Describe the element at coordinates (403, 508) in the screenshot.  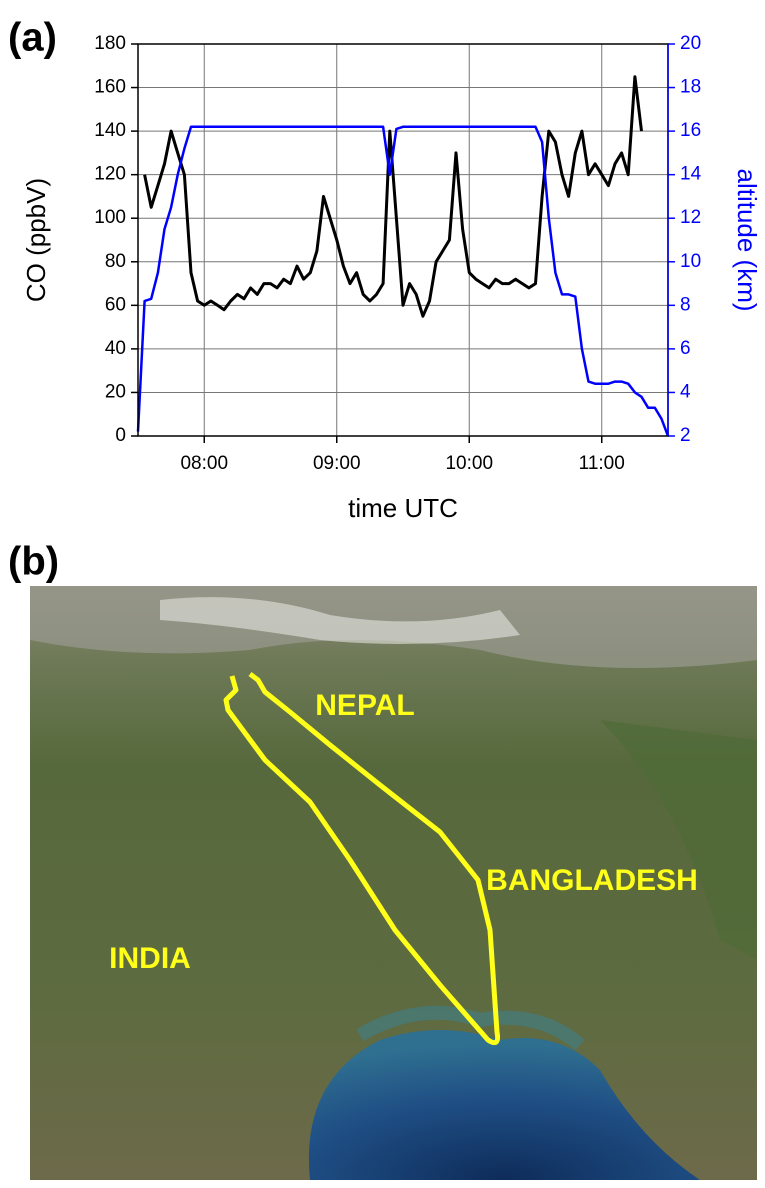
I see `x-axis-label: time UTC` at that location.